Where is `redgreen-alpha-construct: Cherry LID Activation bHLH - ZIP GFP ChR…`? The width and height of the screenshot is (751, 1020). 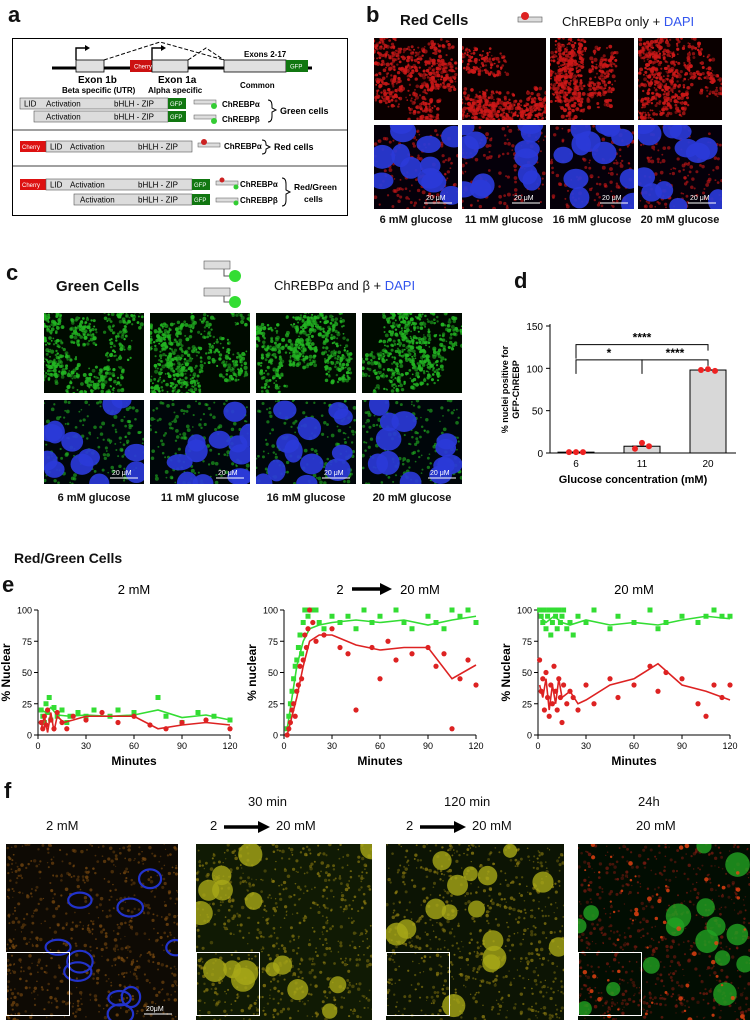 redgreen-alpha-construct: Cherry LID Activation bHLH - ZIP GFP ChR… is located at coordinates (149, 184).